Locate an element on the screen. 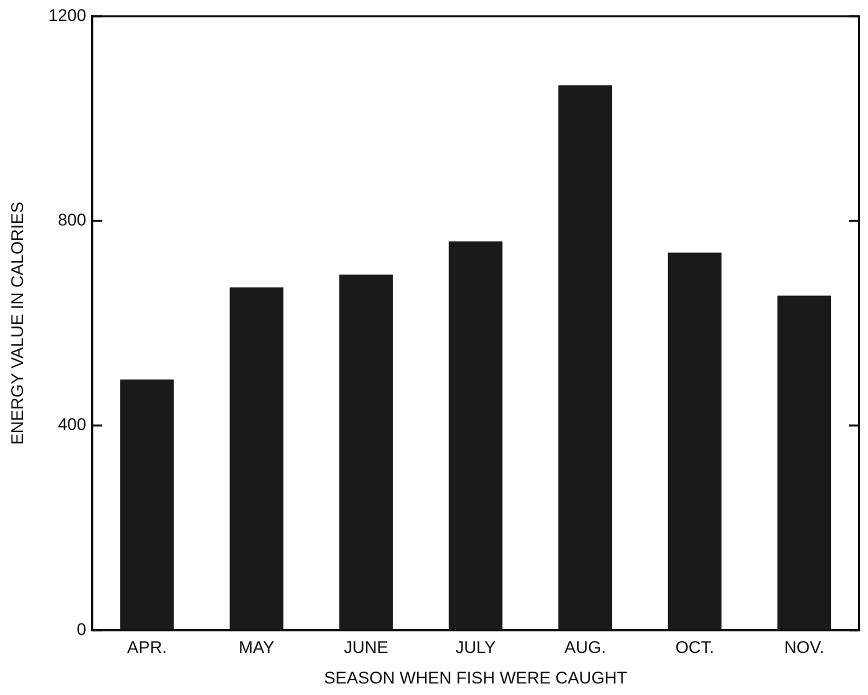 This screenshot has height=695, width=868. x-tick-label: NOV. is located at coordinates (804, 648).